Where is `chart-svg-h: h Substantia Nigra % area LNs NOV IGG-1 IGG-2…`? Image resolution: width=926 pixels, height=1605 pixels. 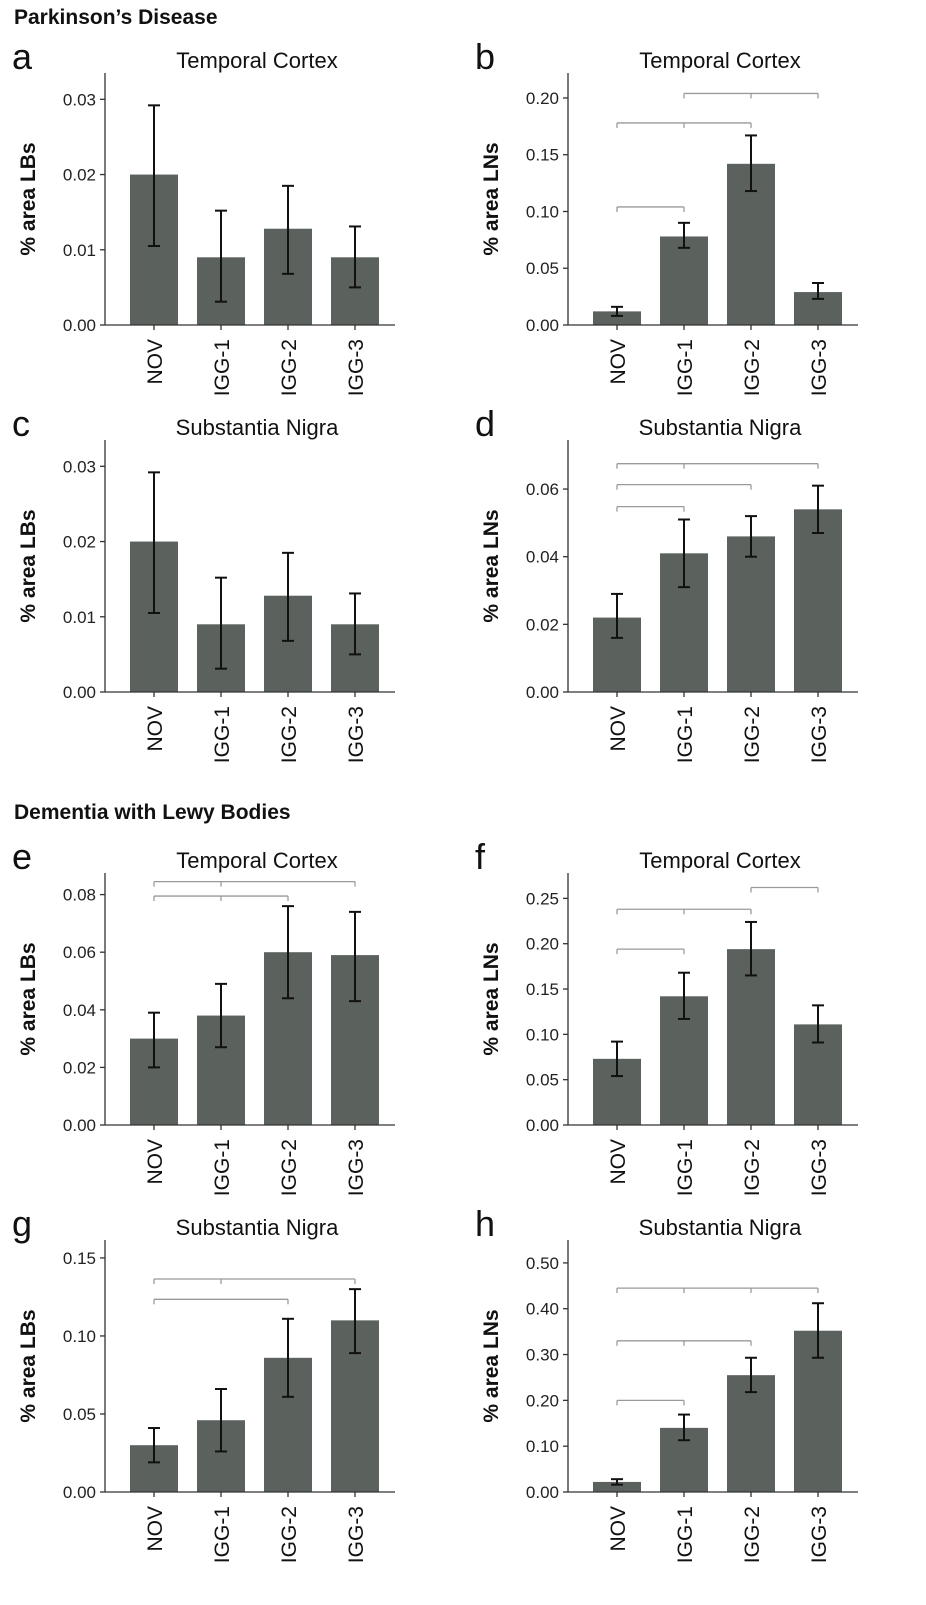
chart-svg-h: h Substantia Nigra % area LNs NOV IGG-1 IGG-2… is located at coordinates (666, 1383).